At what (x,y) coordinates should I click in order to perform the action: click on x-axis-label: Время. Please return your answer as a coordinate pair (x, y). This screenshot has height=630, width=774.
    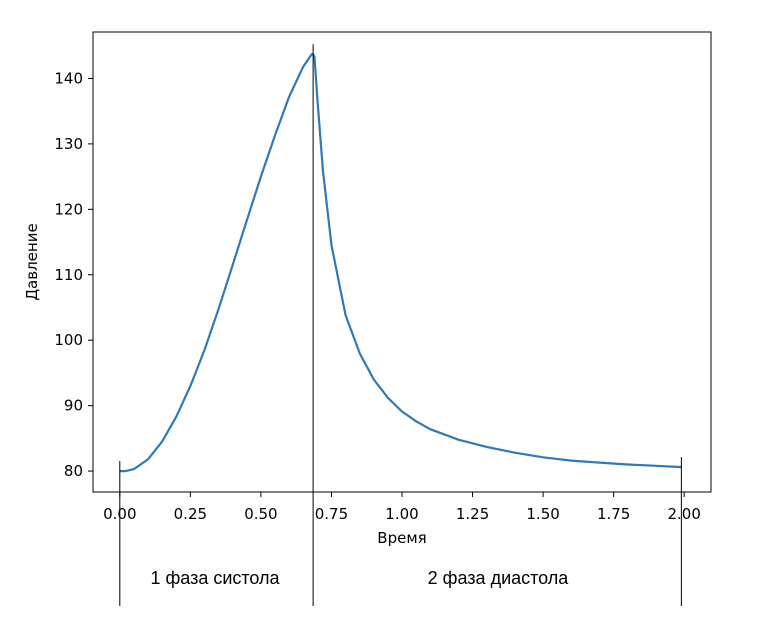
    Looking at the image, I should click on (401, 538).